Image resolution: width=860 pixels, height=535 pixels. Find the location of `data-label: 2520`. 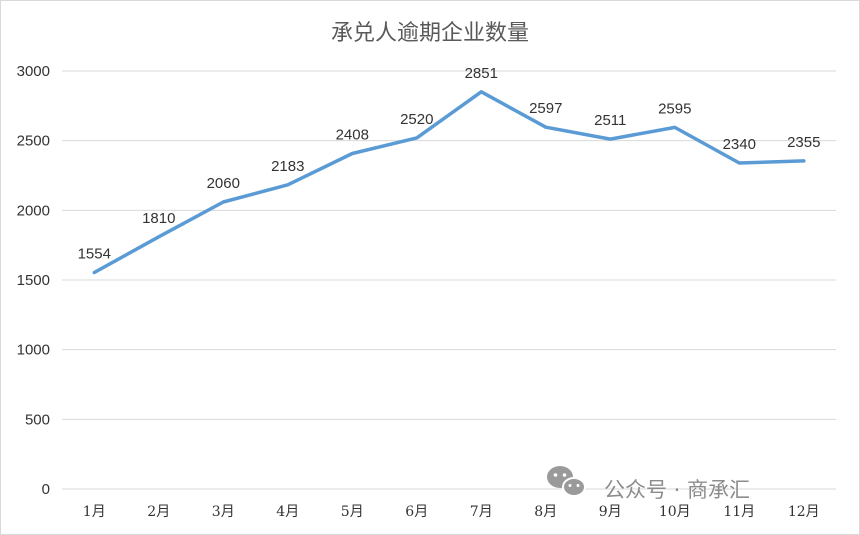

data-label: 2520 is located at coordinates (416, 119).